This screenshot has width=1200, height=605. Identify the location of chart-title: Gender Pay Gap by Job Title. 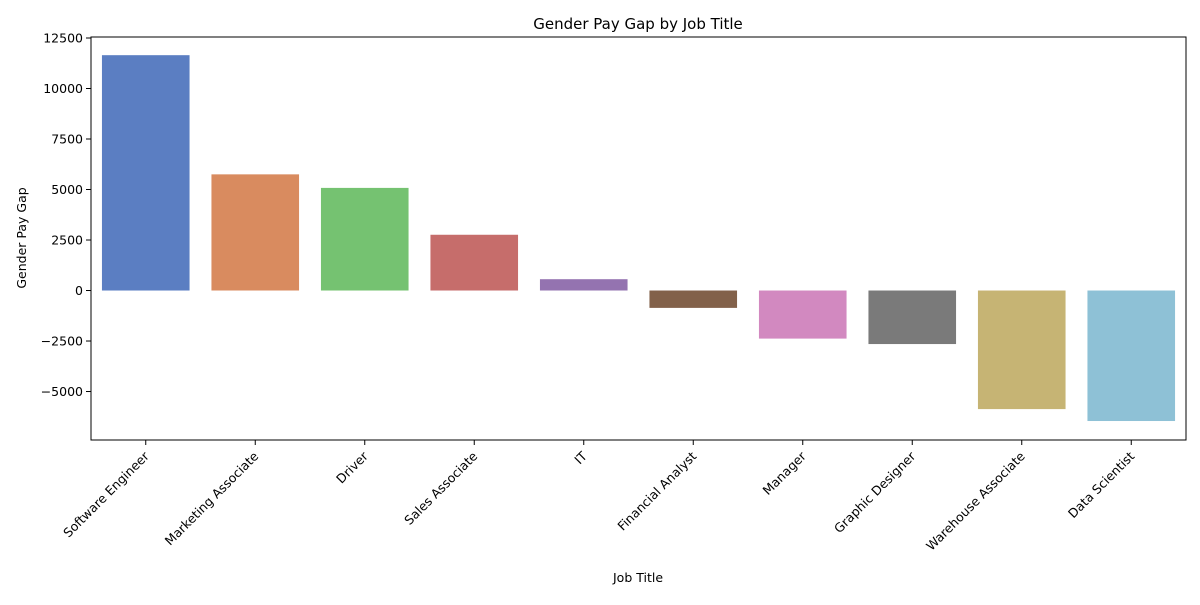
(638, 24).